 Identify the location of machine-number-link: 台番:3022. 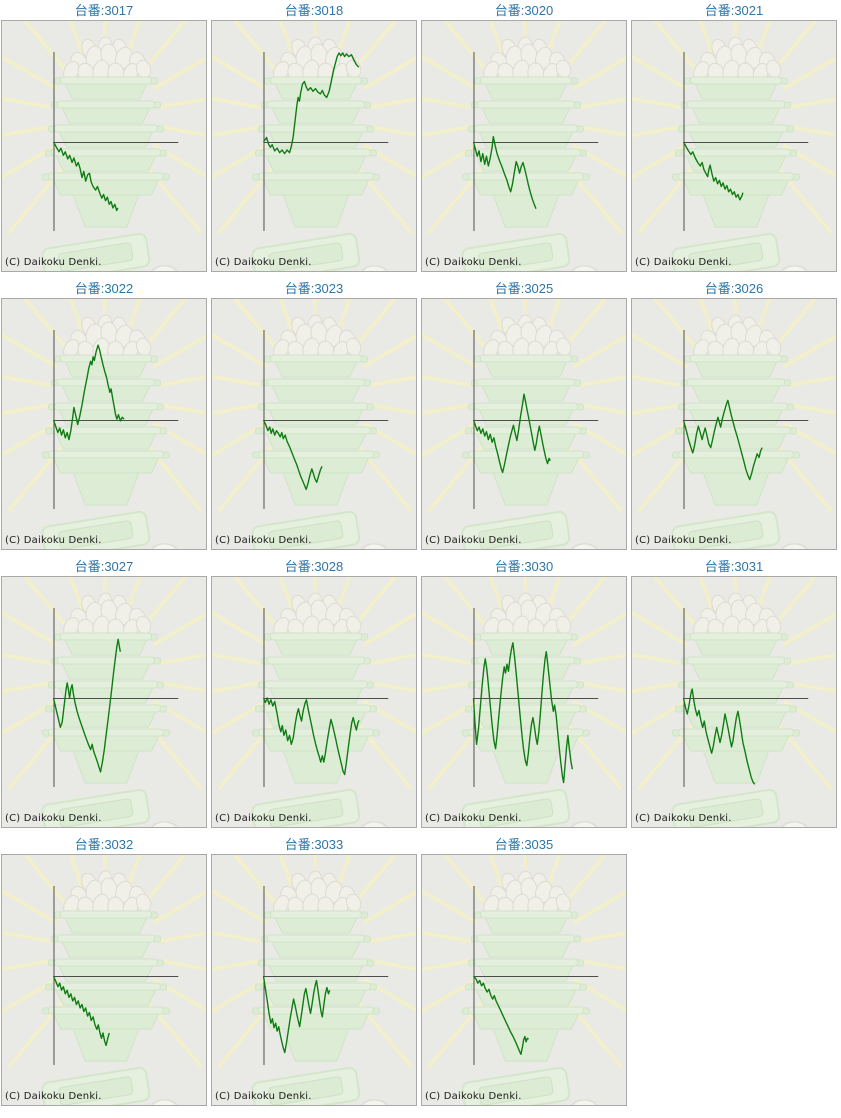
(104, 288).